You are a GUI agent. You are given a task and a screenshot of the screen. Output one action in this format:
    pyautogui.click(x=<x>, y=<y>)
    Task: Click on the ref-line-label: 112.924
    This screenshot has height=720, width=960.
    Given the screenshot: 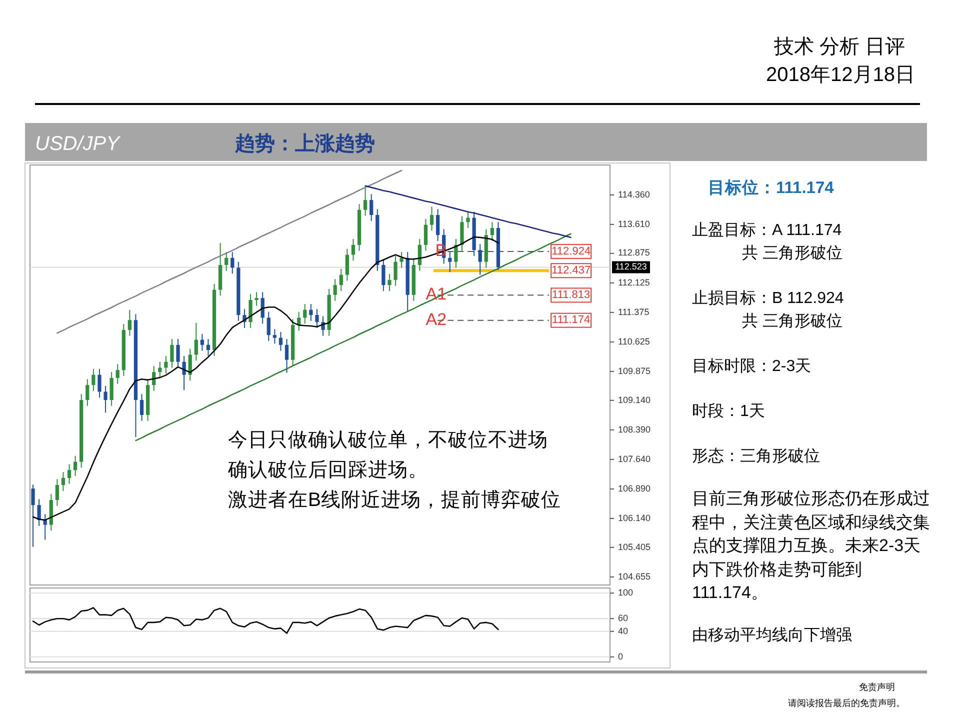 What is the action you would take?
    pyautogui.click(x=571, y=251)
    